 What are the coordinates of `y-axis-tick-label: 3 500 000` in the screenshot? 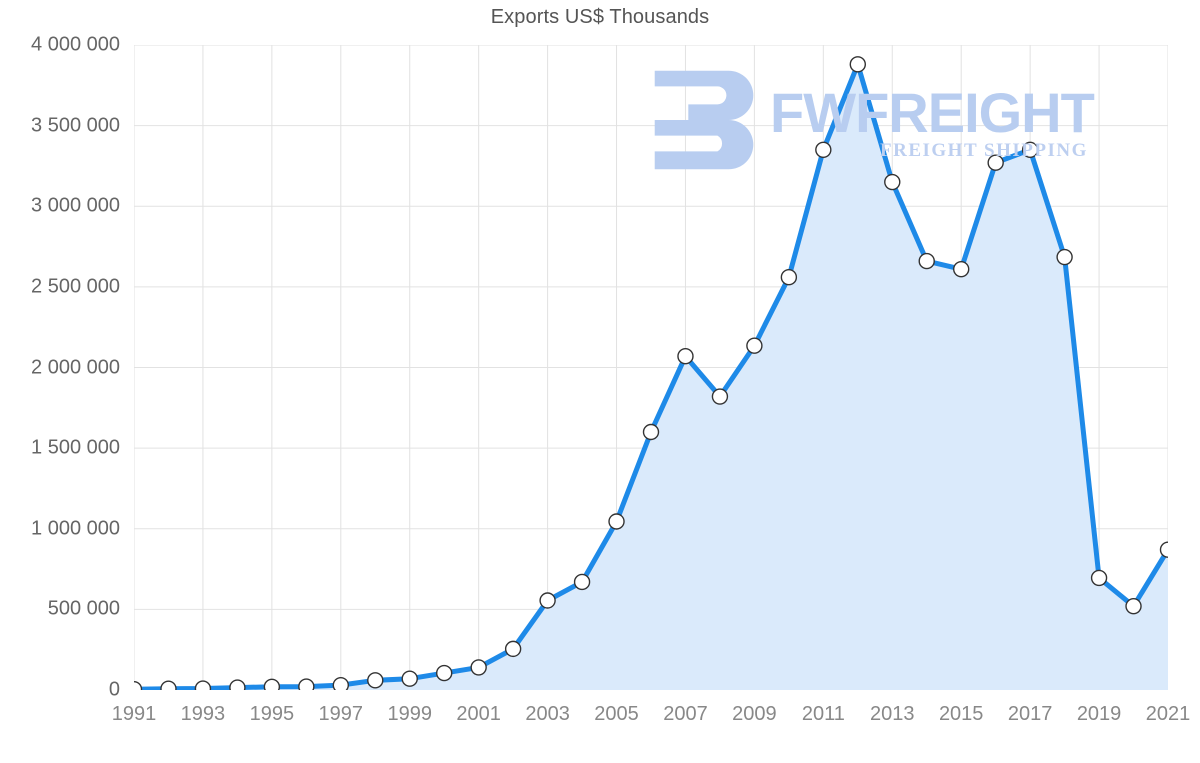 It's located at (75, 125).